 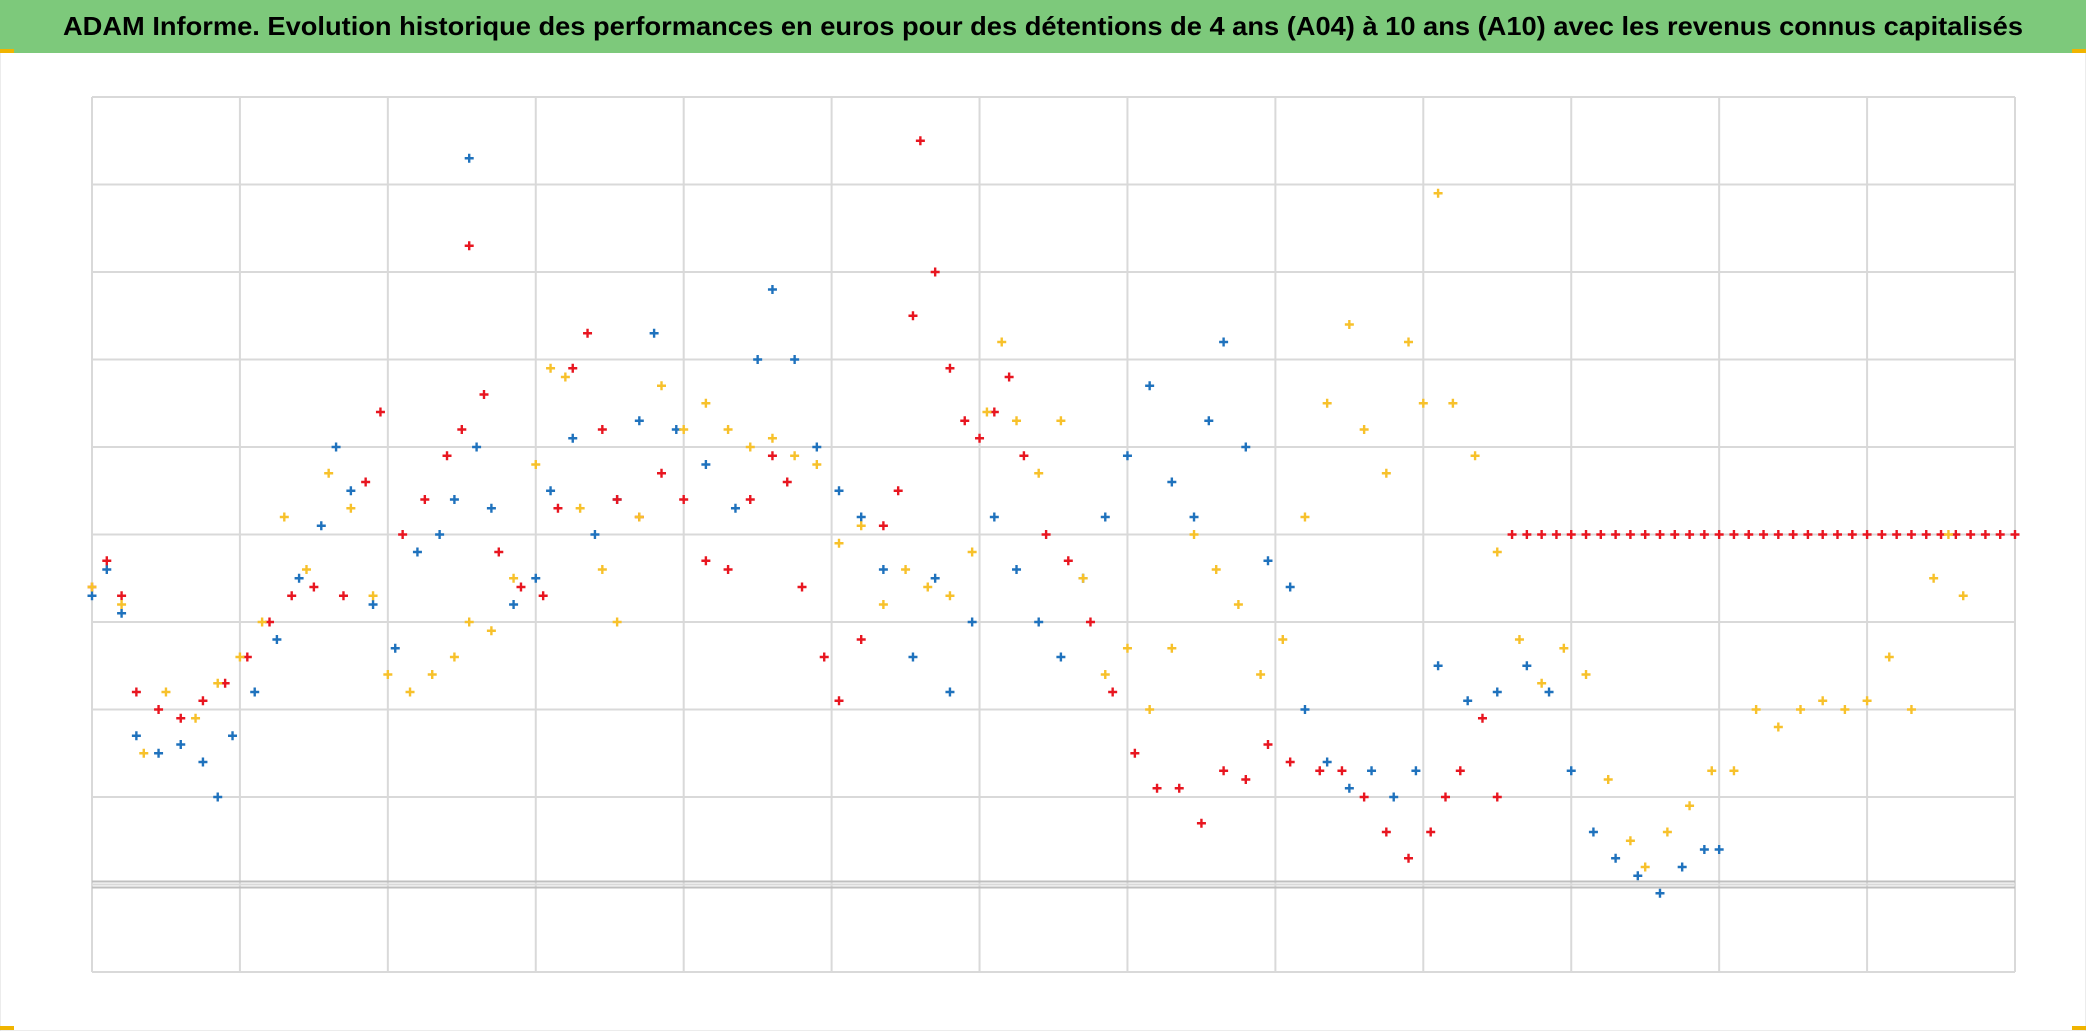 What do you see at coordinates (1053, 884) in the screenshot?
I see `baseline` at bounding box center [1053, 884].